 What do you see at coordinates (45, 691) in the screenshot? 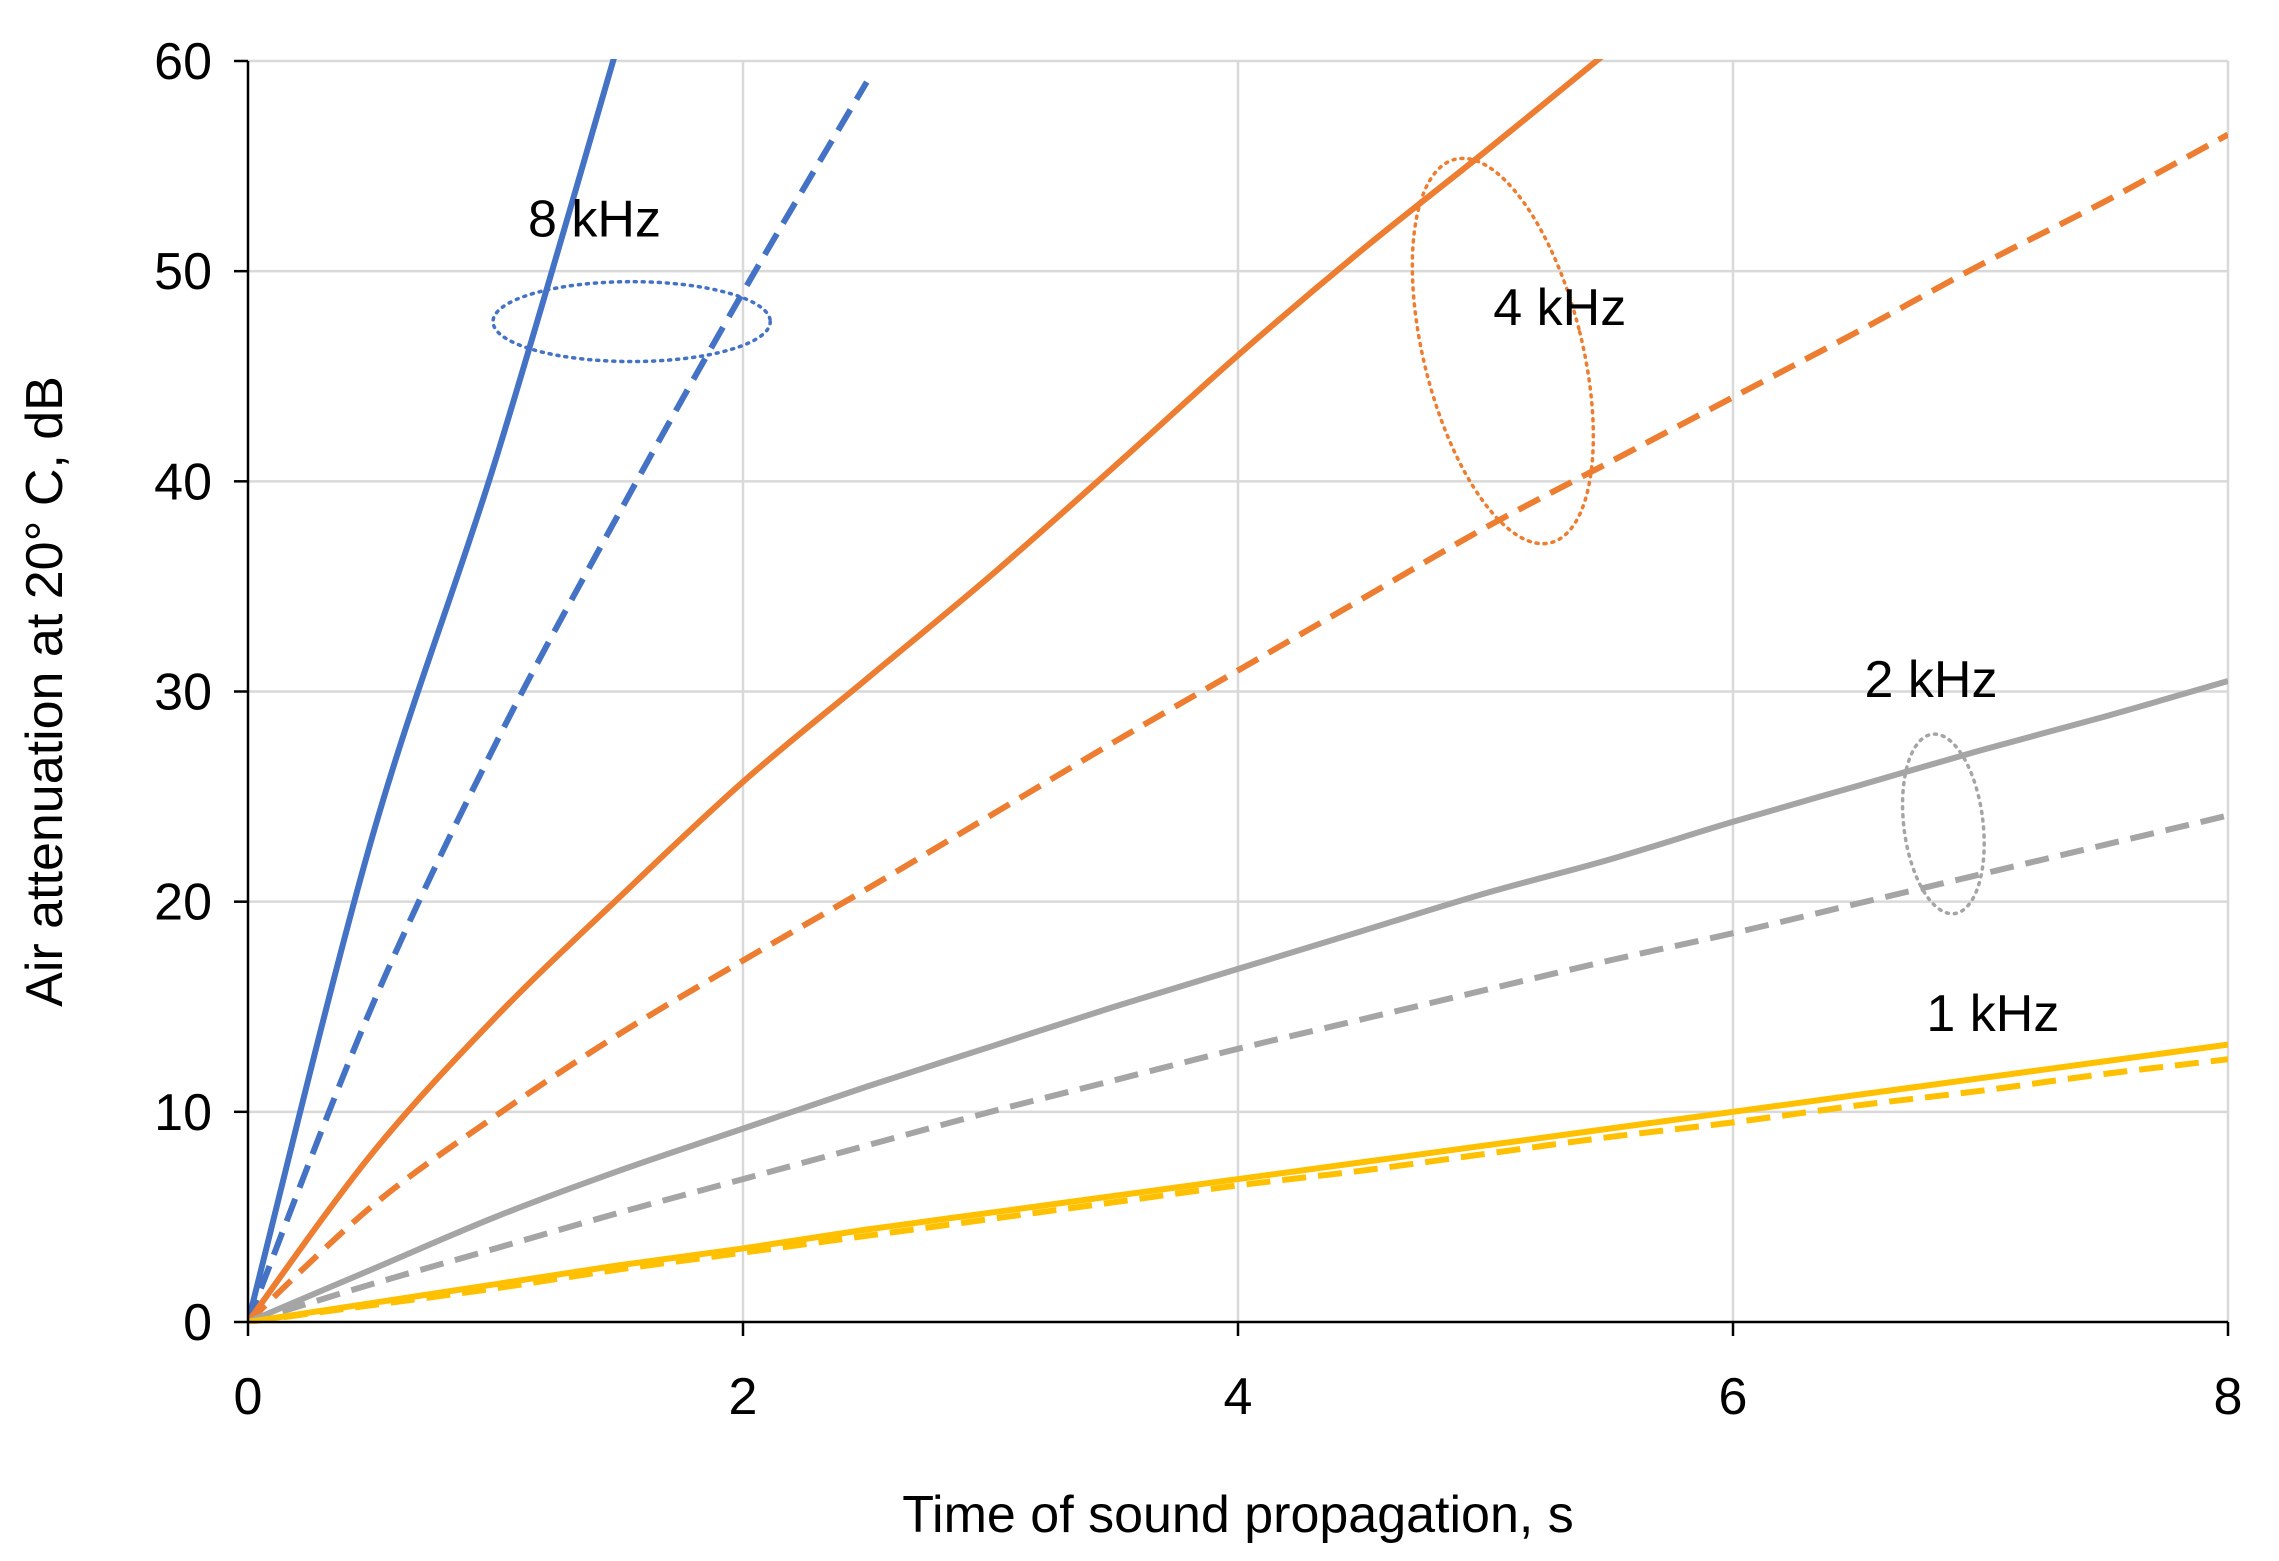
I see `y-axis-title: Air attenuation at 20° C, dB` at bounding box center [45, 691].